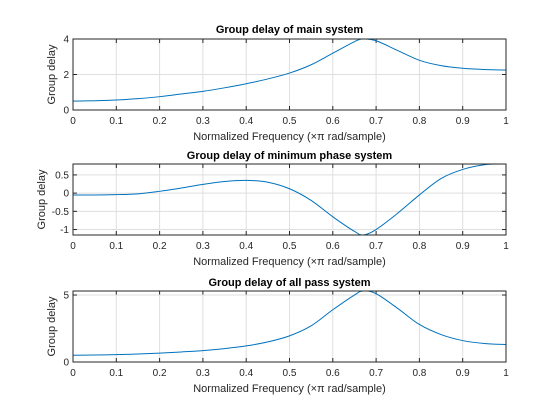 Image resolution: width=560 pixels, height=420 pixels. I want to click on y-tick-label: -1, so click(64, 230).